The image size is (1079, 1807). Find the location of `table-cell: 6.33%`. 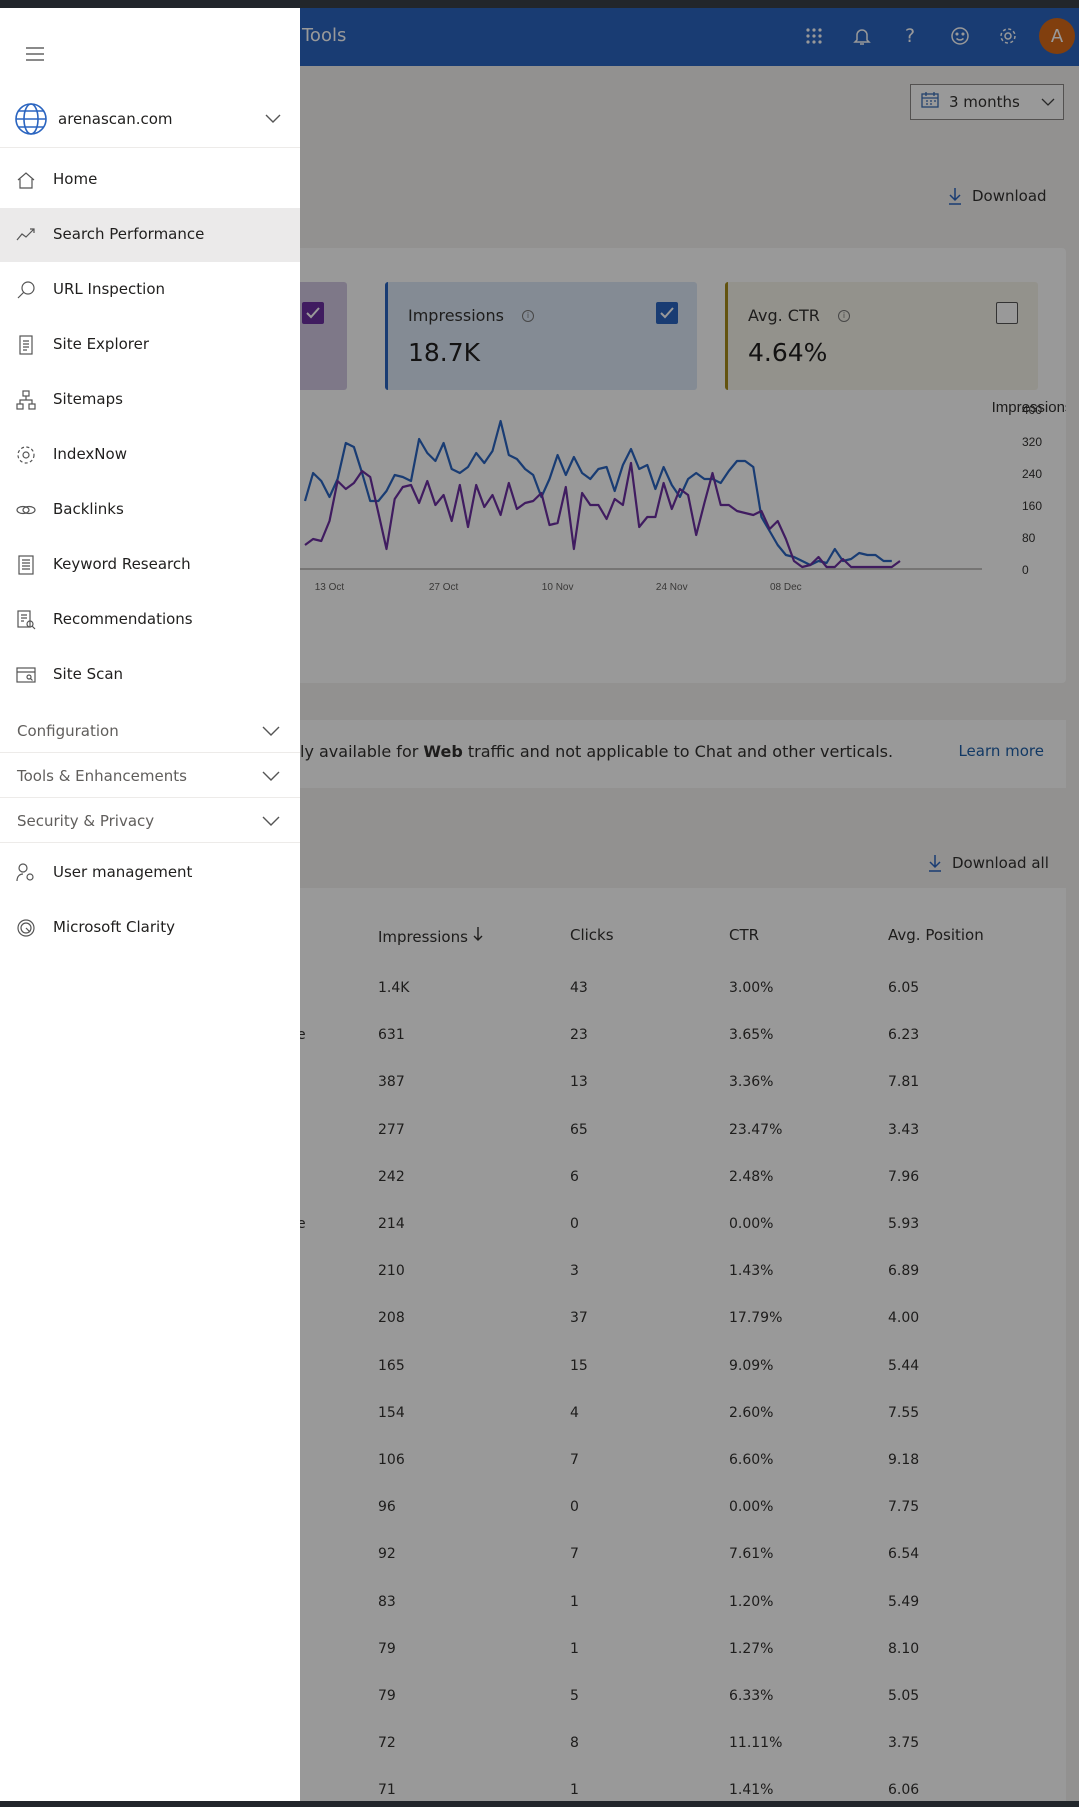

table-cell: 6.33% is located at coordinates (751, 1696).